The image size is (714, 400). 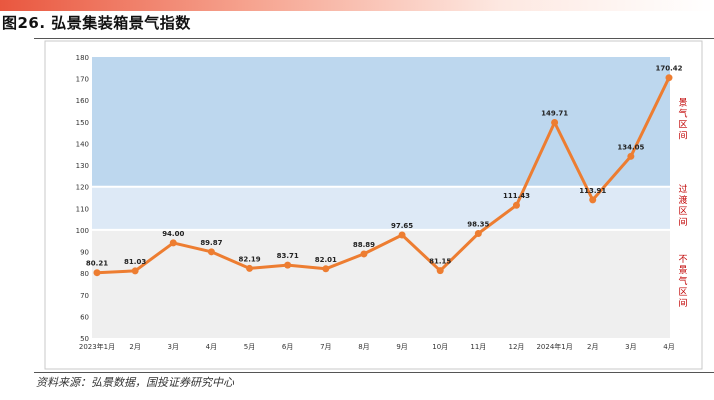 What do you see at coordinates (84, 317) in the screenshot?
I see `y-tick-label: 60` at bounding box center [84, 317].